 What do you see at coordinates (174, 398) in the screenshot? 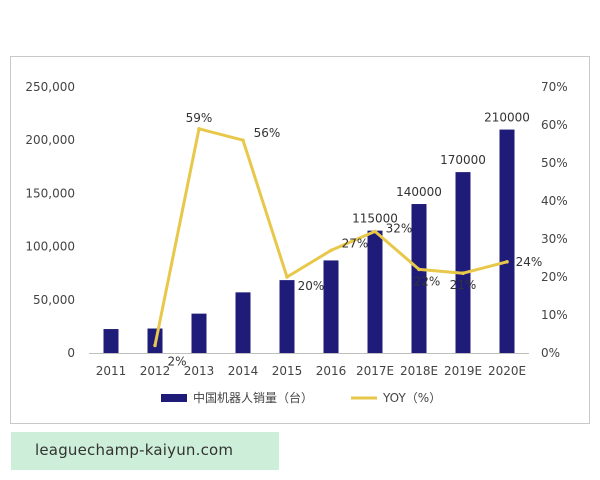
I see `legend-swatch-sales` at bounding box center [174, 398].